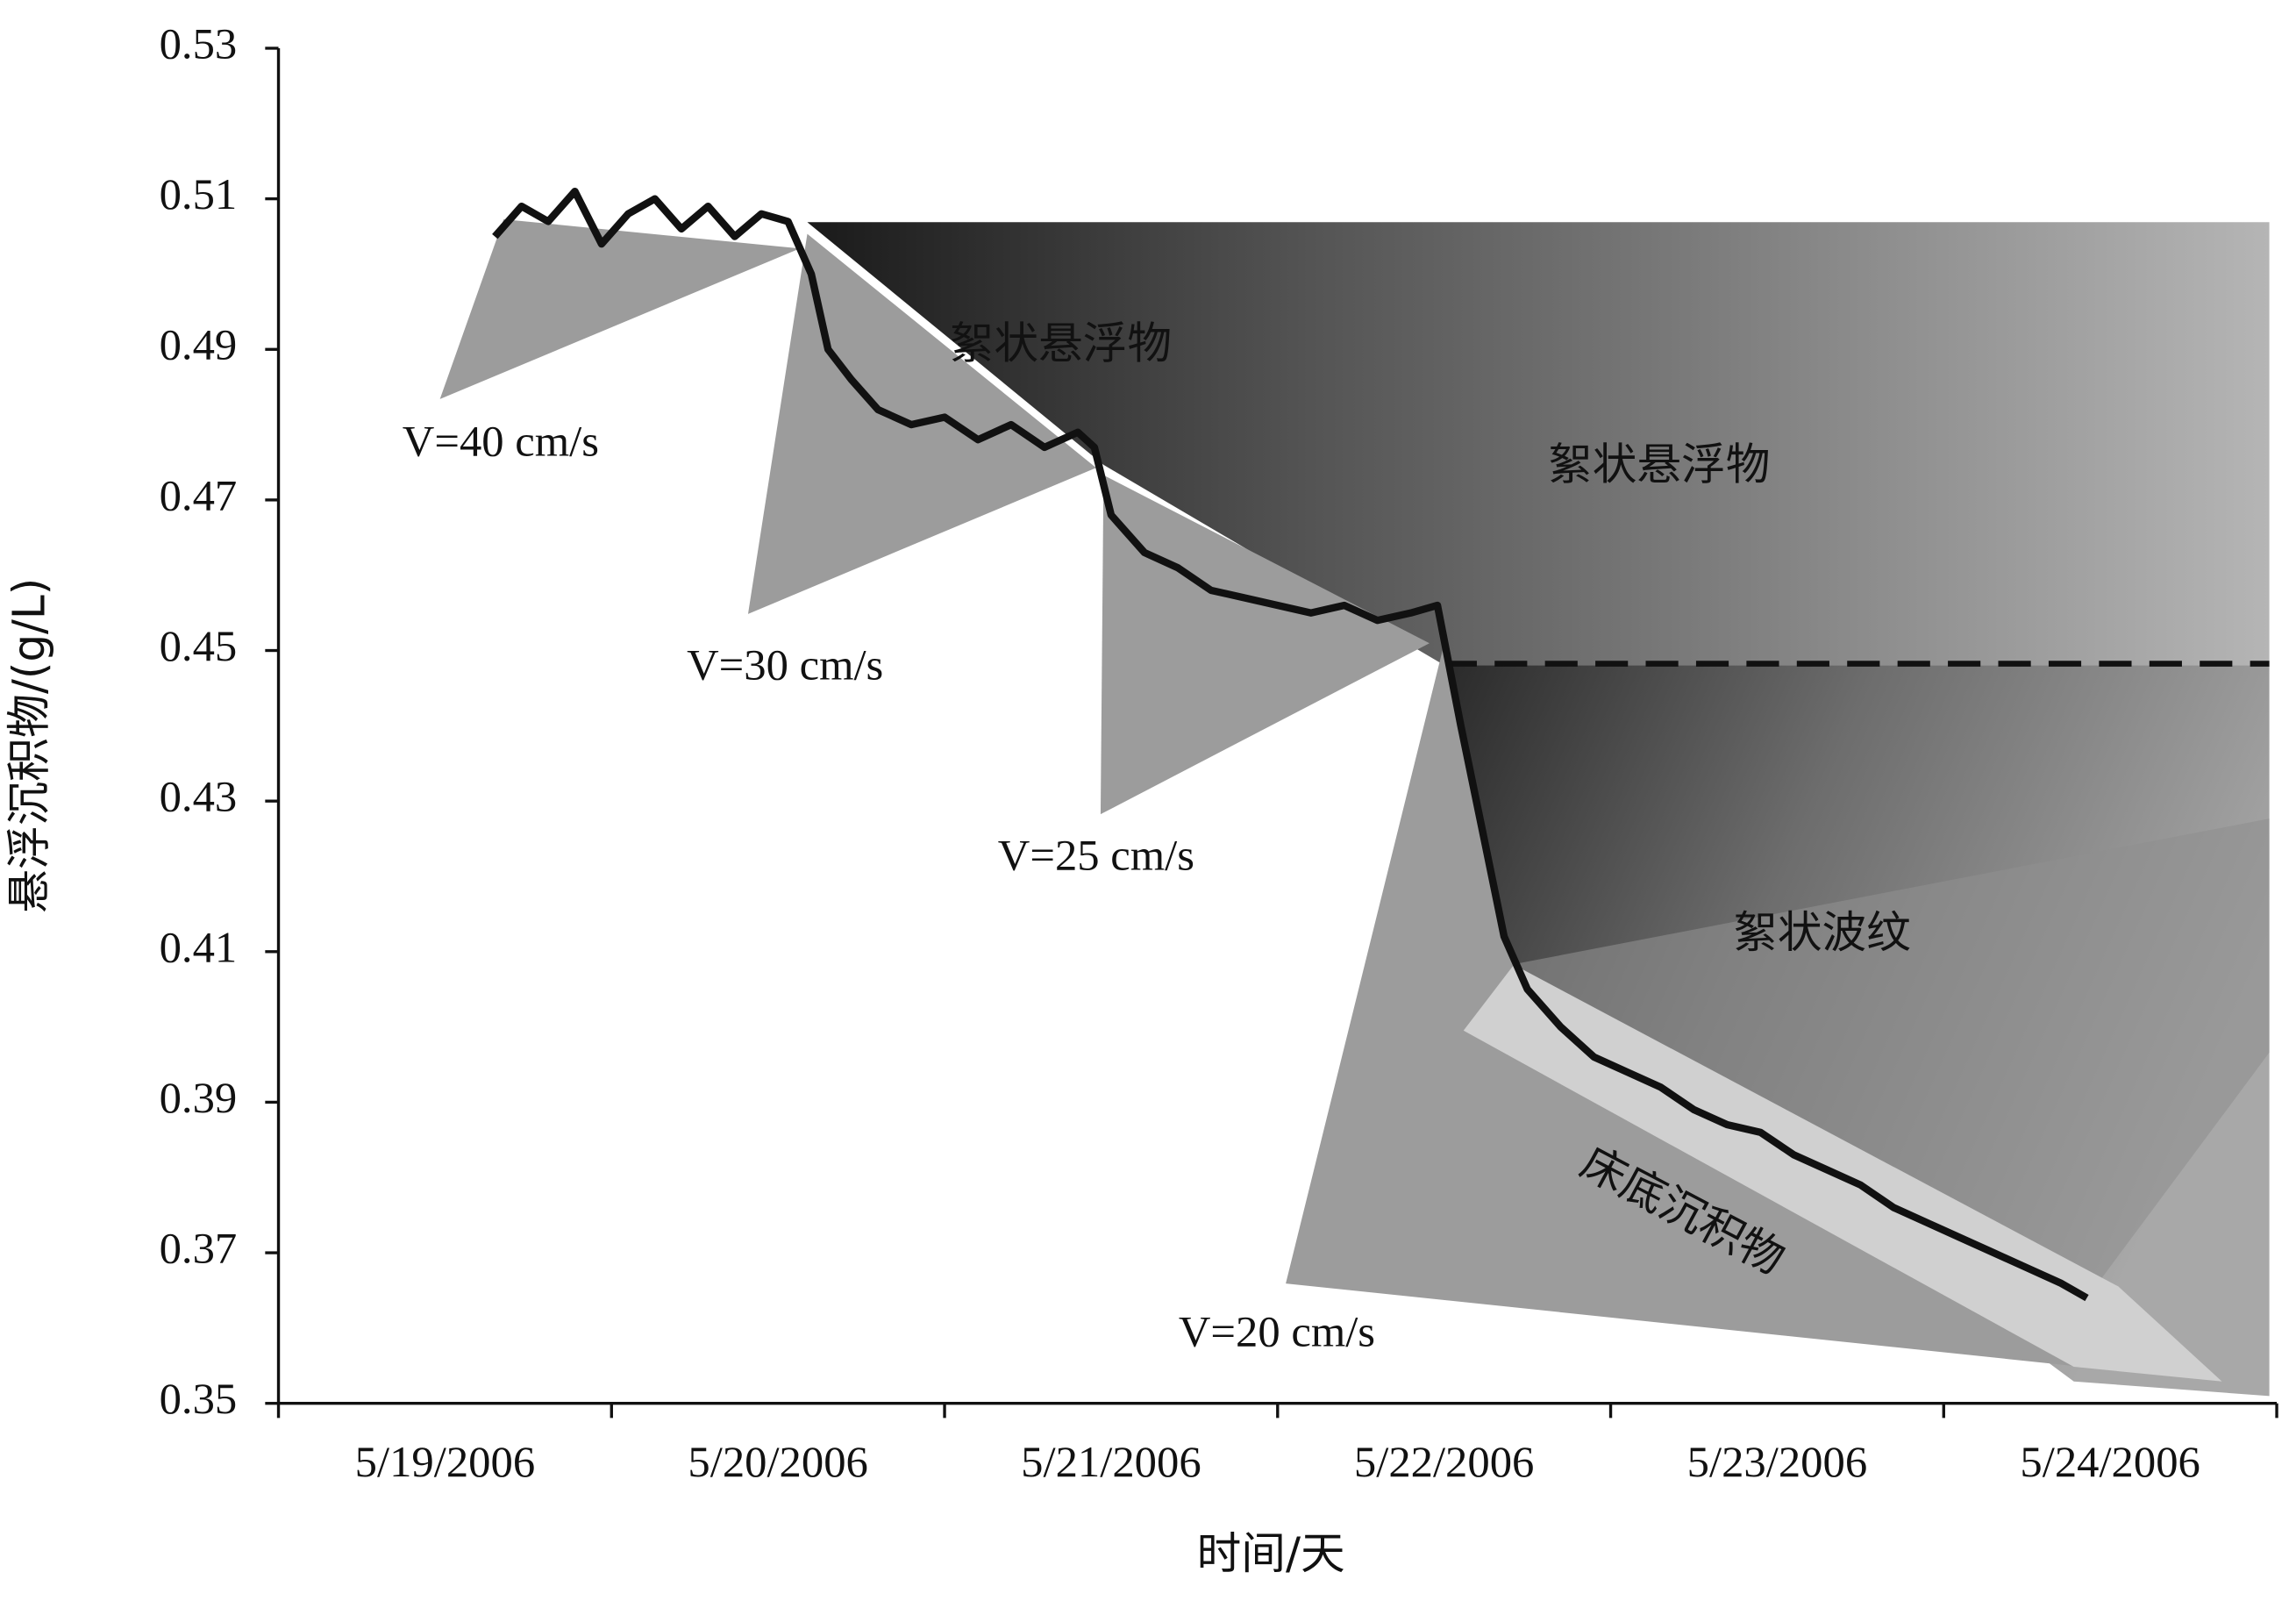 The image size is (2296, 1608). What do you see at coordinates (28, 745) in the screenshot?
I see `y-axis-label: 悬浮沉积物/(g/L)` at bounding box center [28, 745].